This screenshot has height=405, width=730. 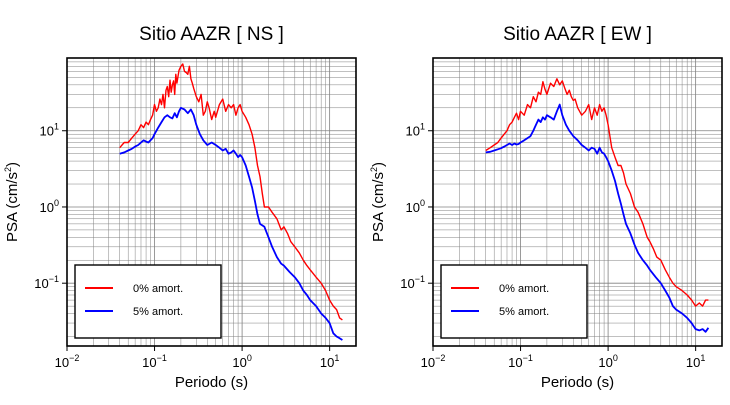 I want to click on chart-title: Sitio AAZR [ NS ], so click(x=211, y=34).